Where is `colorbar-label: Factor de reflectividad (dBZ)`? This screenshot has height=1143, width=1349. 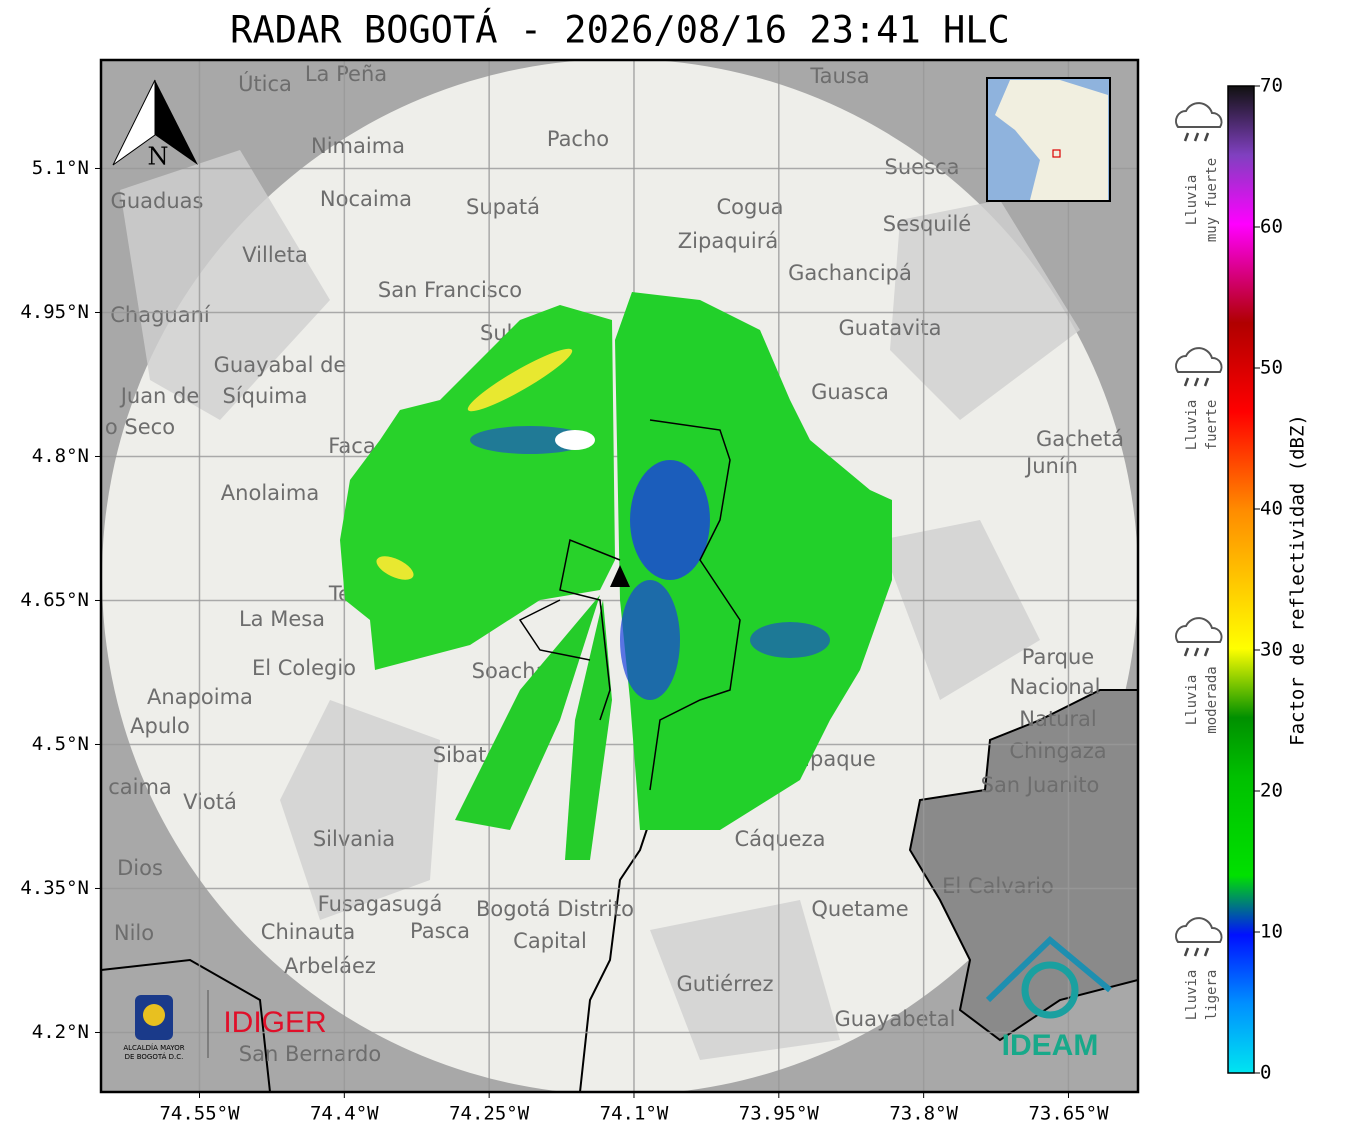 colorbar-label: Factor de reflectividad (dBZ) is located at coordinates (1298, 580).